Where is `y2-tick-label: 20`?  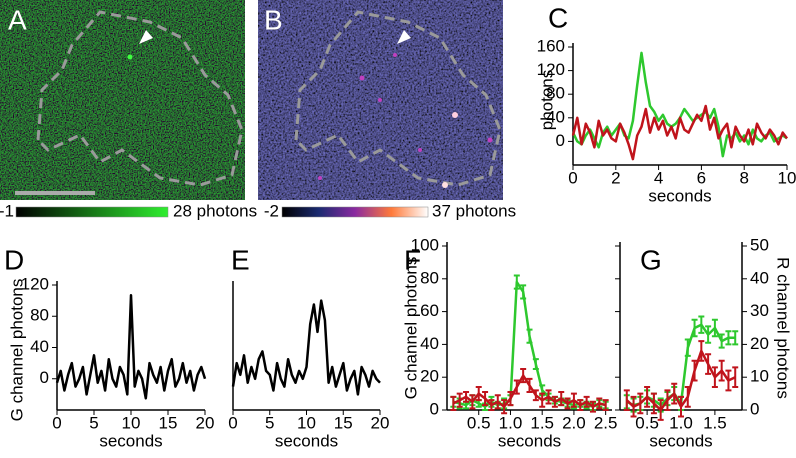 y2-tick-label: 20 is located at coordinates (759, 343).